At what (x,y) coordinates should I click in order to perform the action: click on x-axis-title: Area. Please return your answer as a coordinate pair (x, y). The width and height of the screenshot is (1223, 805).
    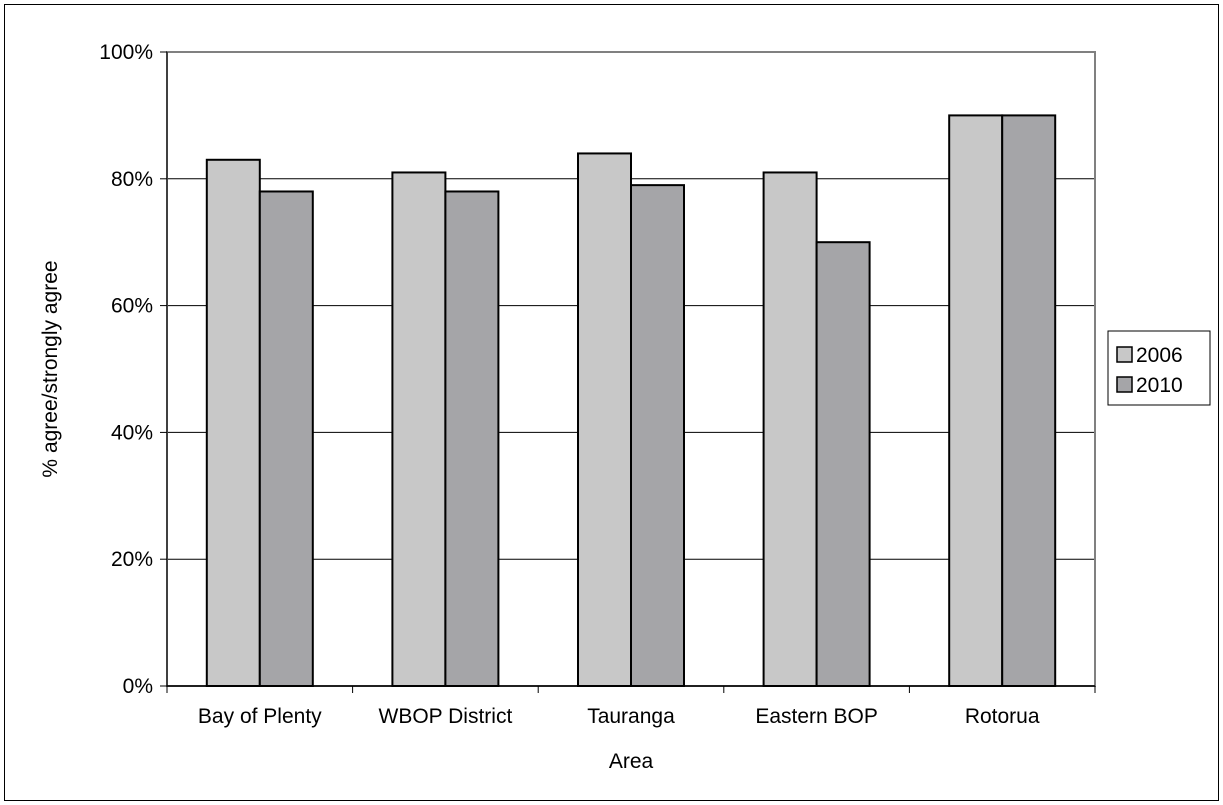
    Looking at the image, I should click on (631, 761).